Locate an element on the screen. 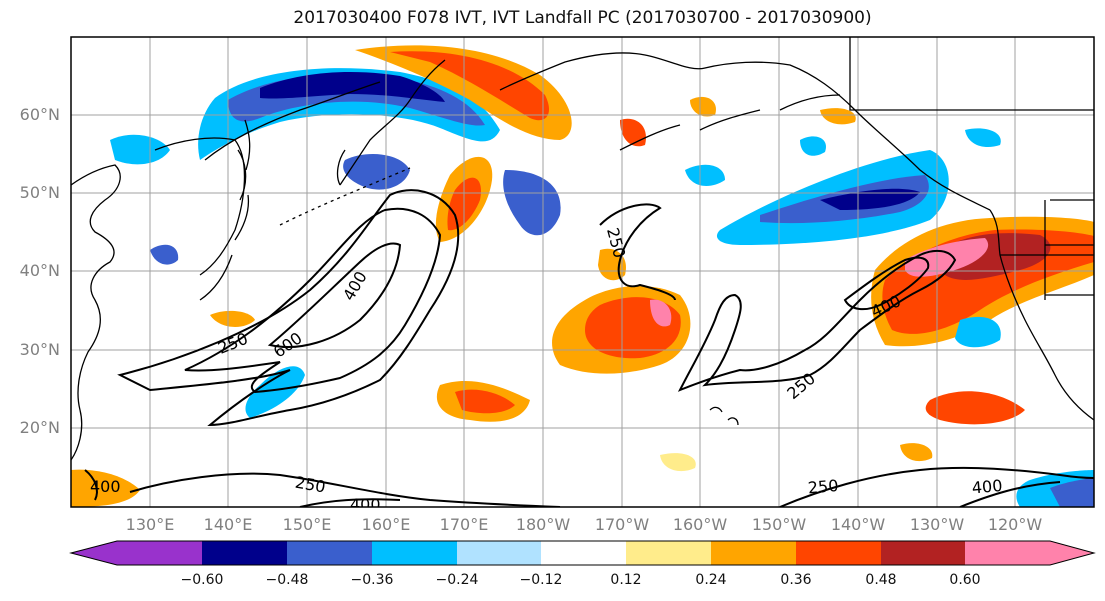 This screenshot has height=601, width=1105. colorbar-tick-label: −0.48 is located at coordinates (287, 580).